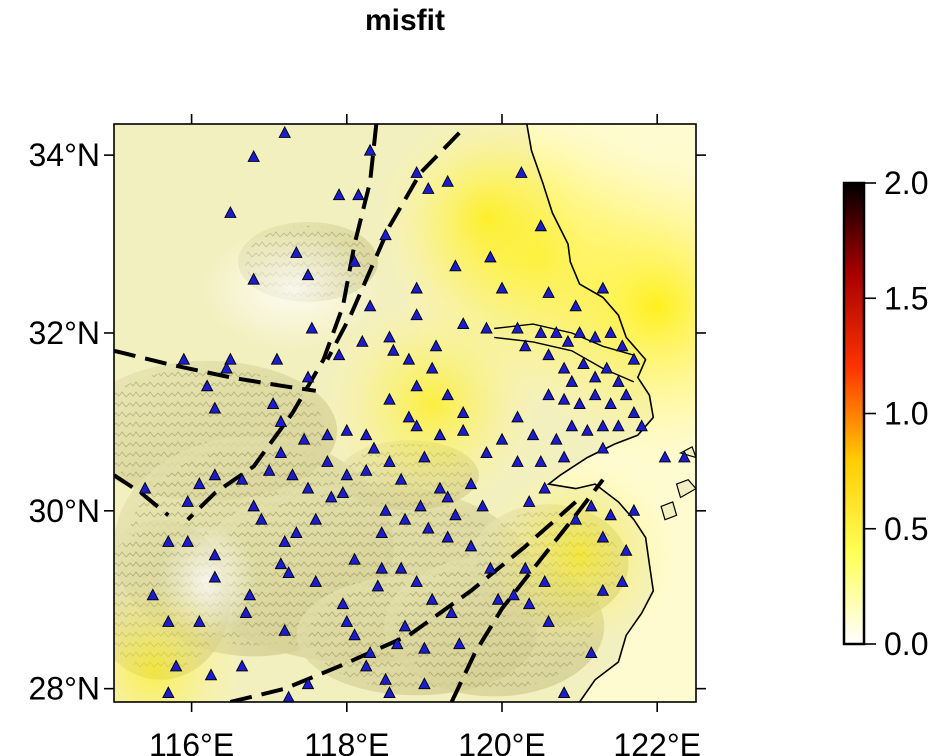  What do you see at coordinates (405, 20) in the screenshot?
I see `map-title: misfit` at bounding box center [405, 20].